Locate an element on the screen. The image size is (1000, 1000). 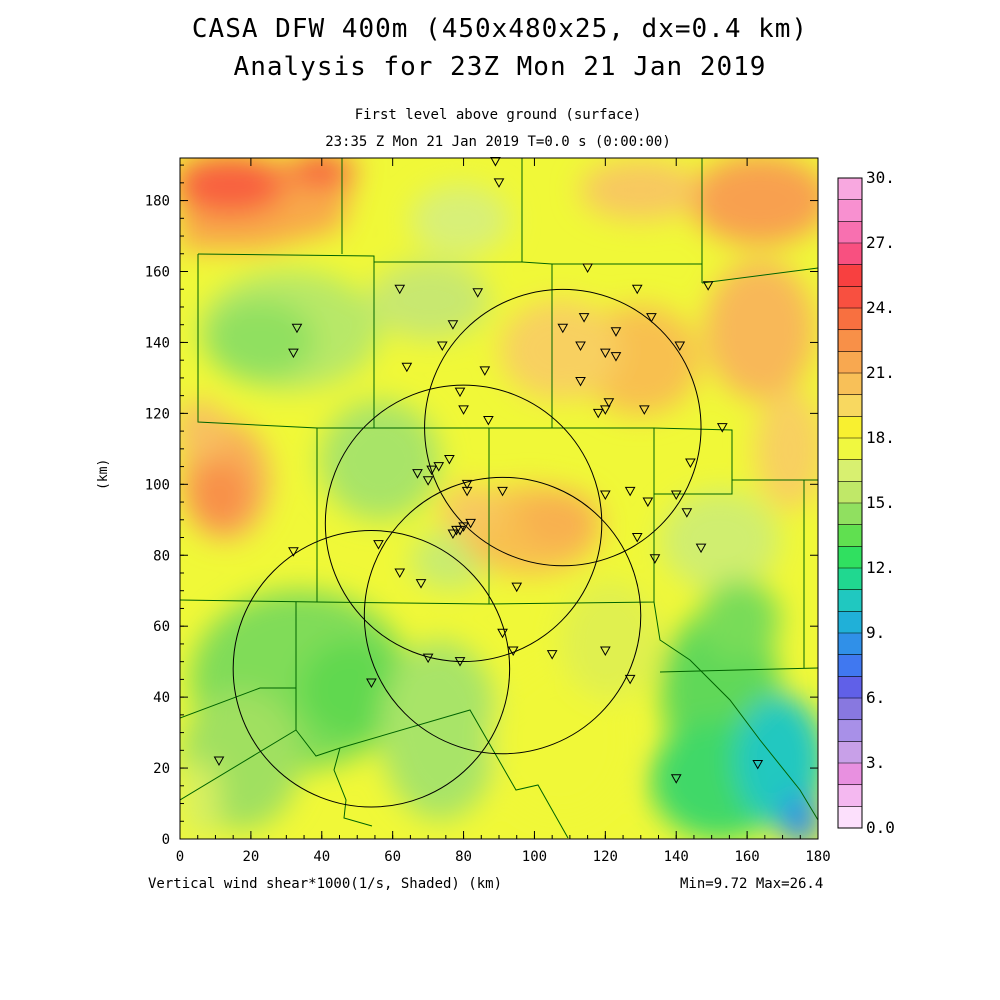
colorbar-label: 3. is located at coordinates (875, 762).